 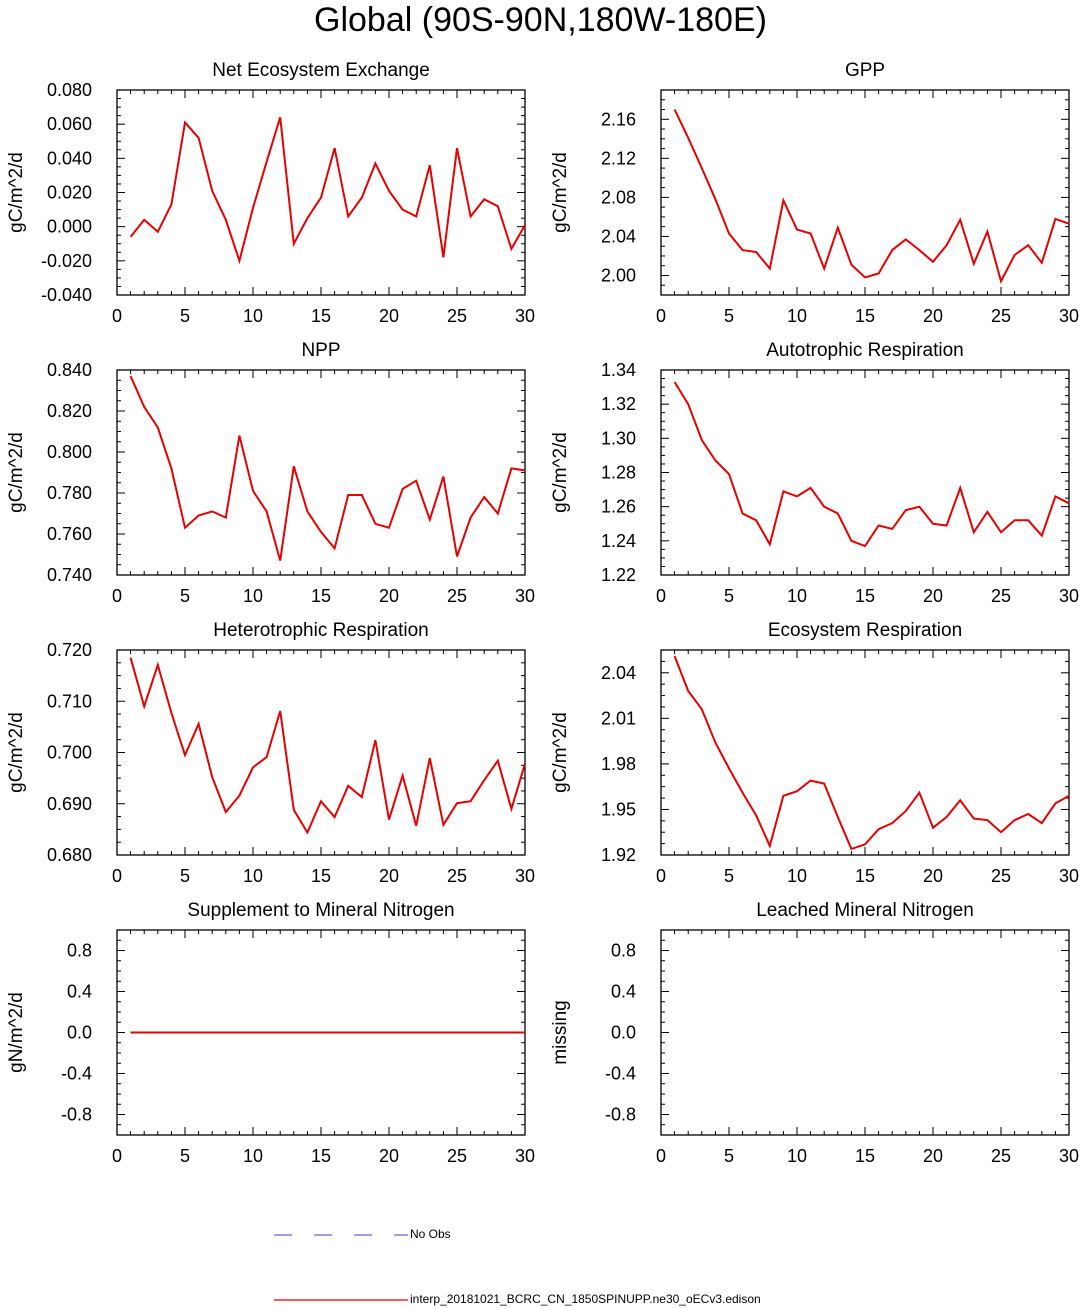 What do you see at coordinates (618, 119) in the screenshot?
I see `y-tick-label: 2.16` at bounding box center [618, 119].